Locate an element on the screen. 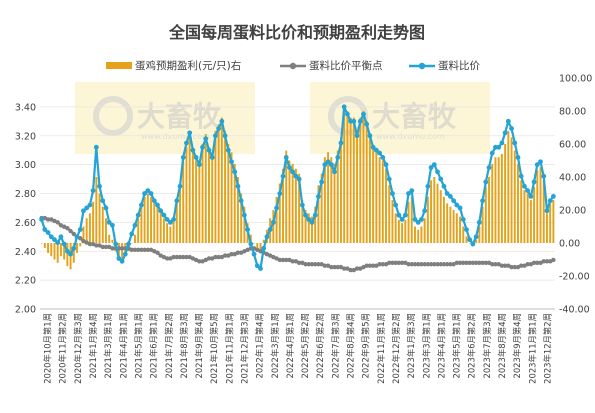 The width and height of the screenshot is (595, 413). x-tick-label: 2023年3月第1周 is located at coordinates (426, 345).